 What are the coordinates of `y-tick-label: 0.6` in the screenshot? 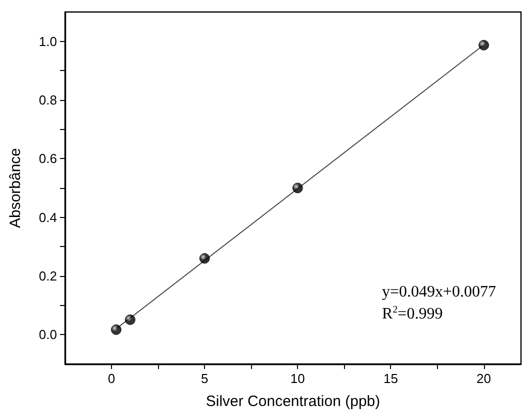 It's located at (47, 158).